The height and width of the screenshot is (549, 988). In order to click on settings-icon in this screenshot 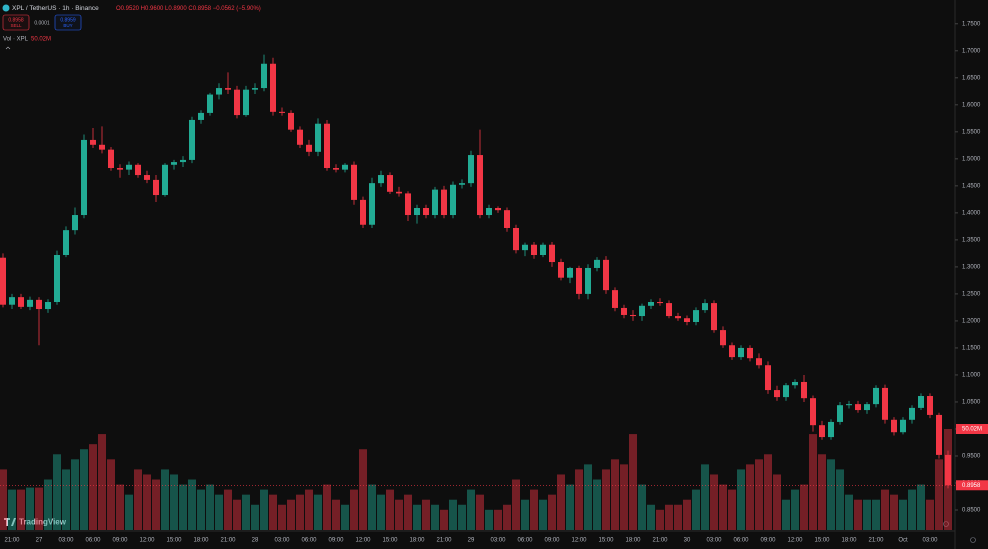, I will do `click(973, 540)`.